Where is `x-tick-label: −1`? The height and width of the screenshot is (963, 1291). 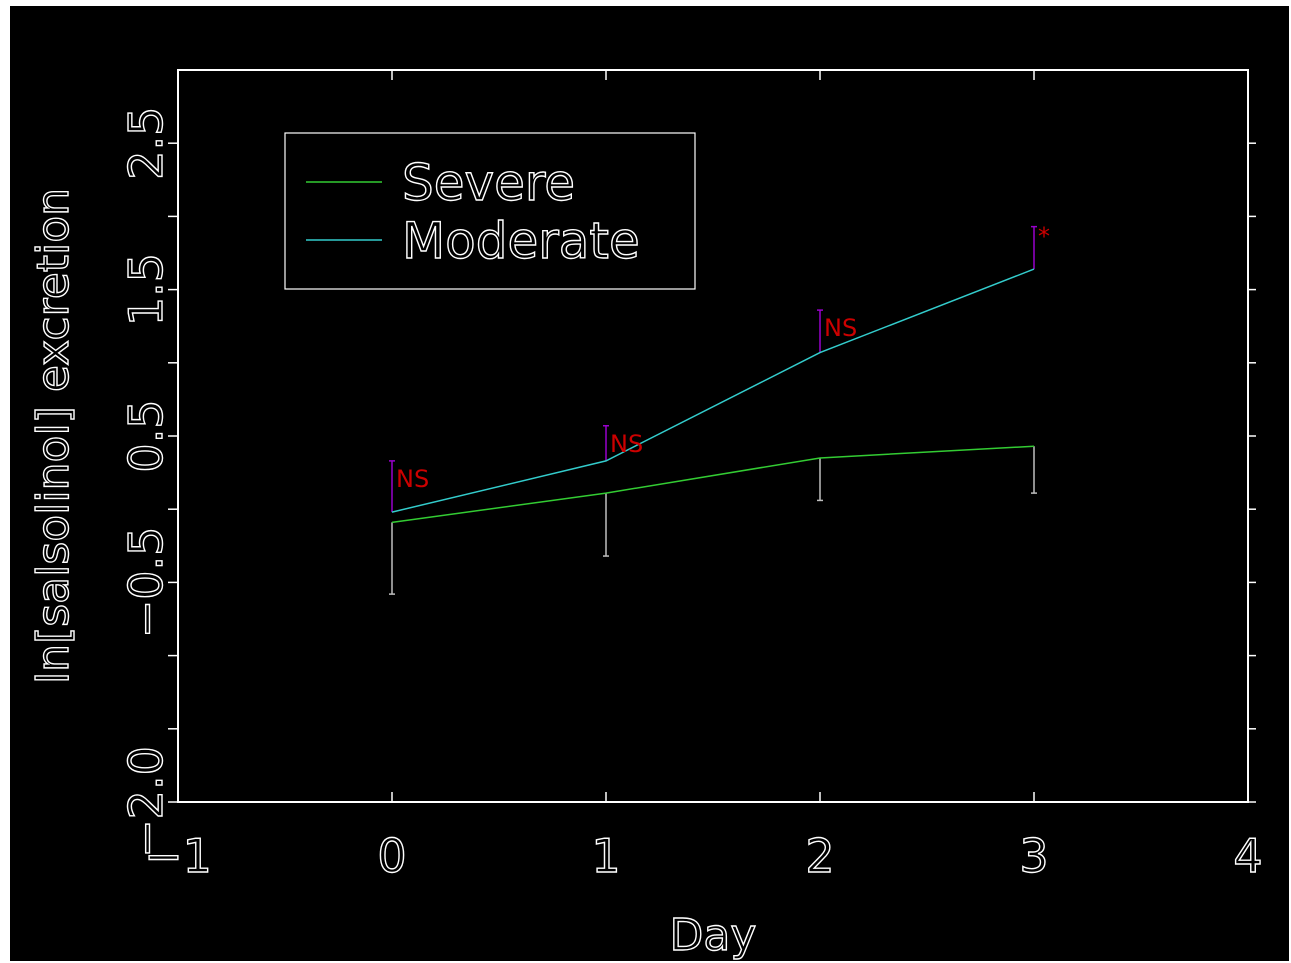
x-tick-label: −1 is located at coordinates (178, 856).